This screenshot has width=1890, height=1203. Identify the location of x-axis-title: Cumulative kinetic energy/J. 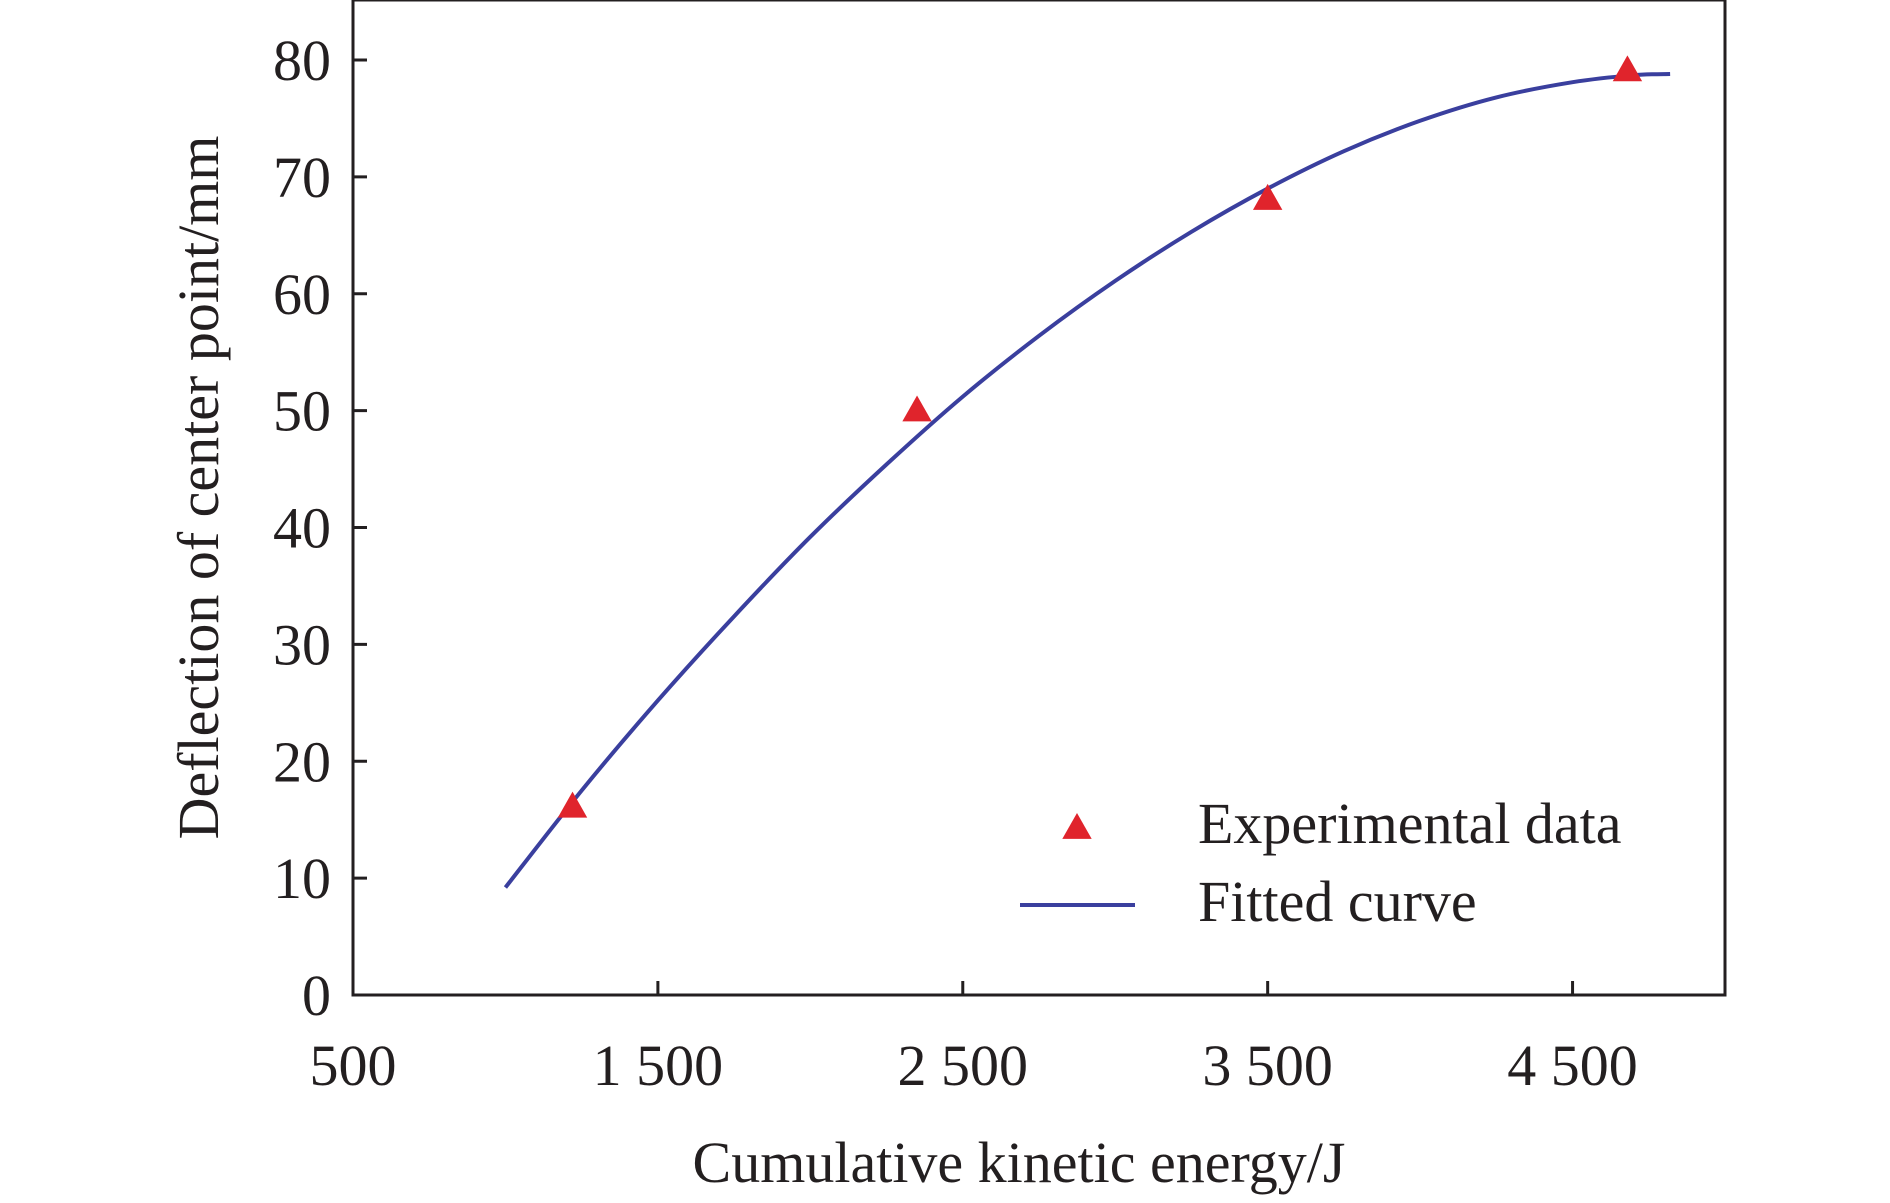
(1019, 1162).